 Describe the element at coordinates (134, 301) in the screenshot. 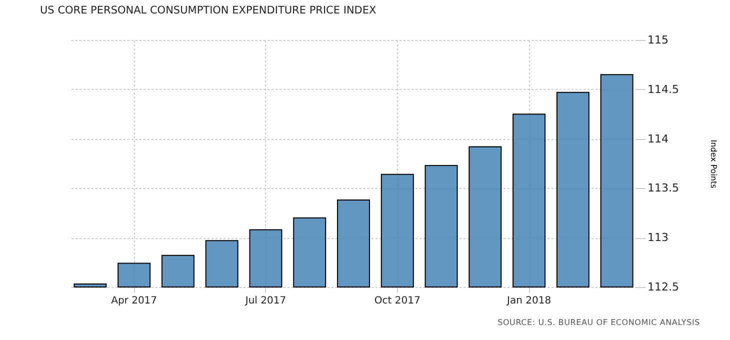

I see `x-tick-label: Apr 2017` at that location.